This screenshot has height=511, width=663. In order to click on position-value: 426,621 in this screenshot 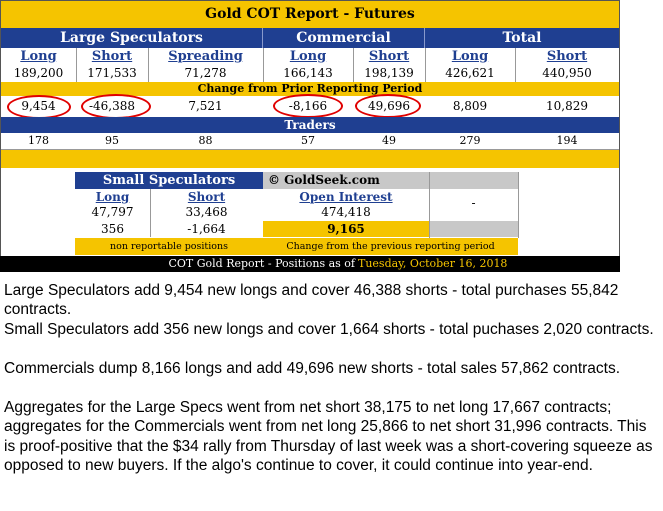, I will do `click(470, 73)`.